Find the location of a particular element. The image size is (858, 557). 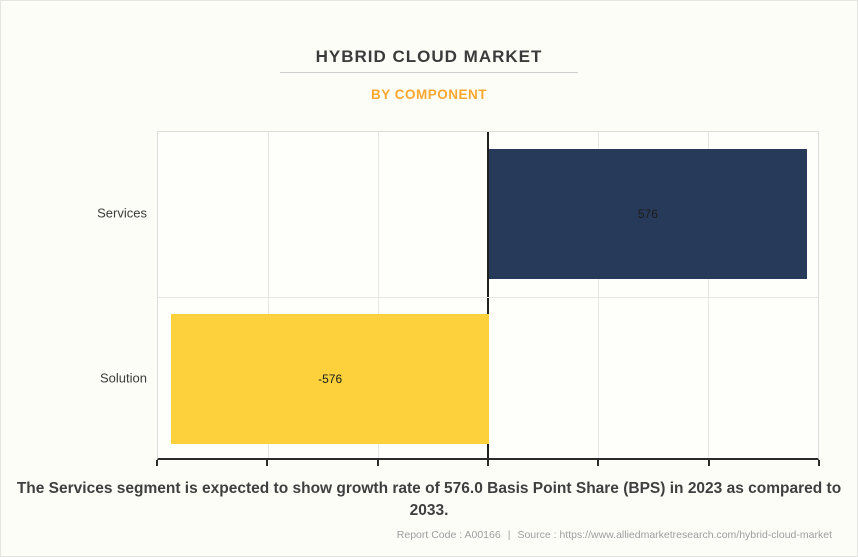

bar-value-label: 576 is located at coordinates (647, 214).